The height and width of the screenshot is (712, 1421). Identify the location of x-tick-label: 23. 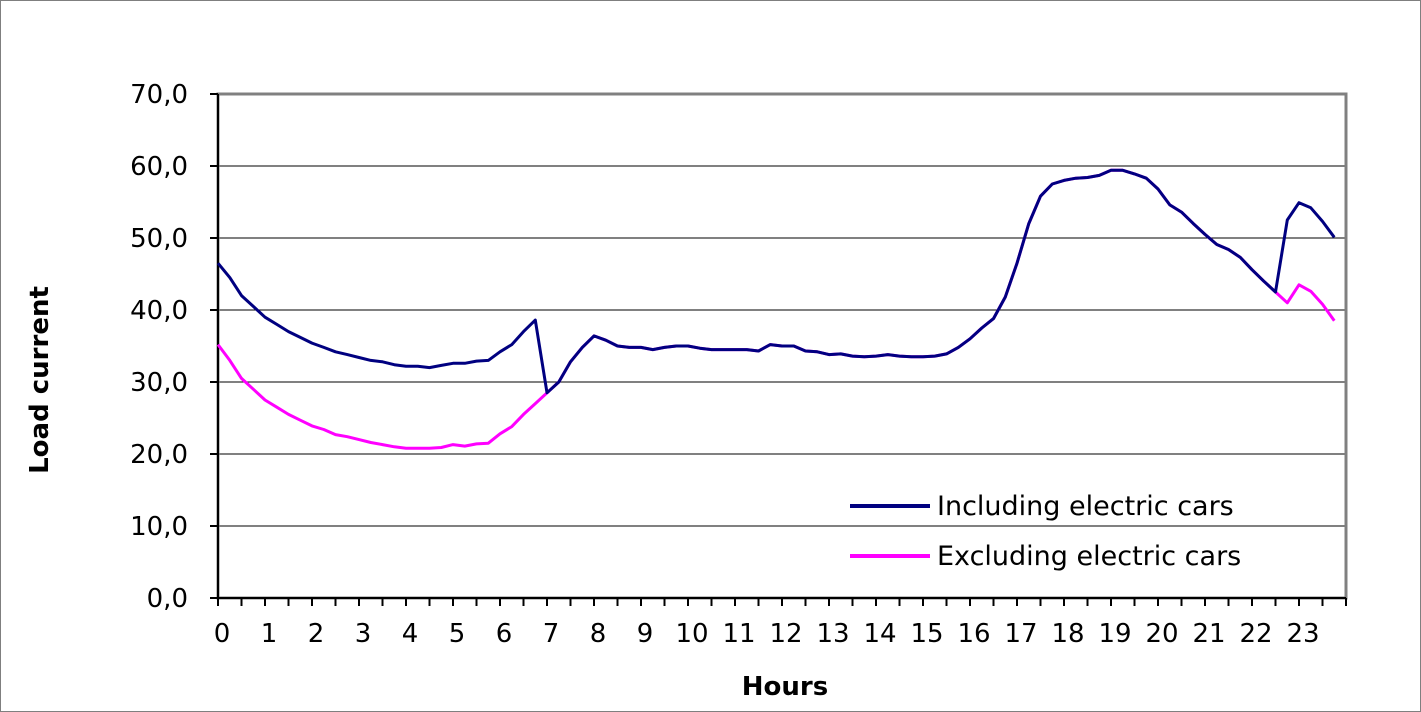
(1302, 634).